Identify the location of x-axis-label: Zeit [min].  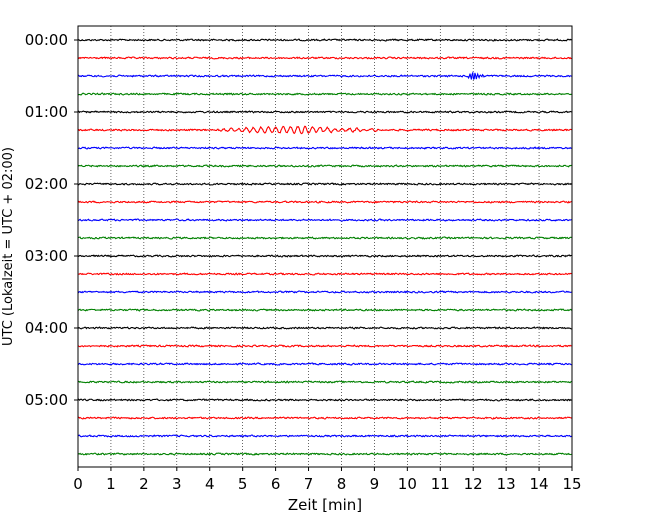
(325, 505).